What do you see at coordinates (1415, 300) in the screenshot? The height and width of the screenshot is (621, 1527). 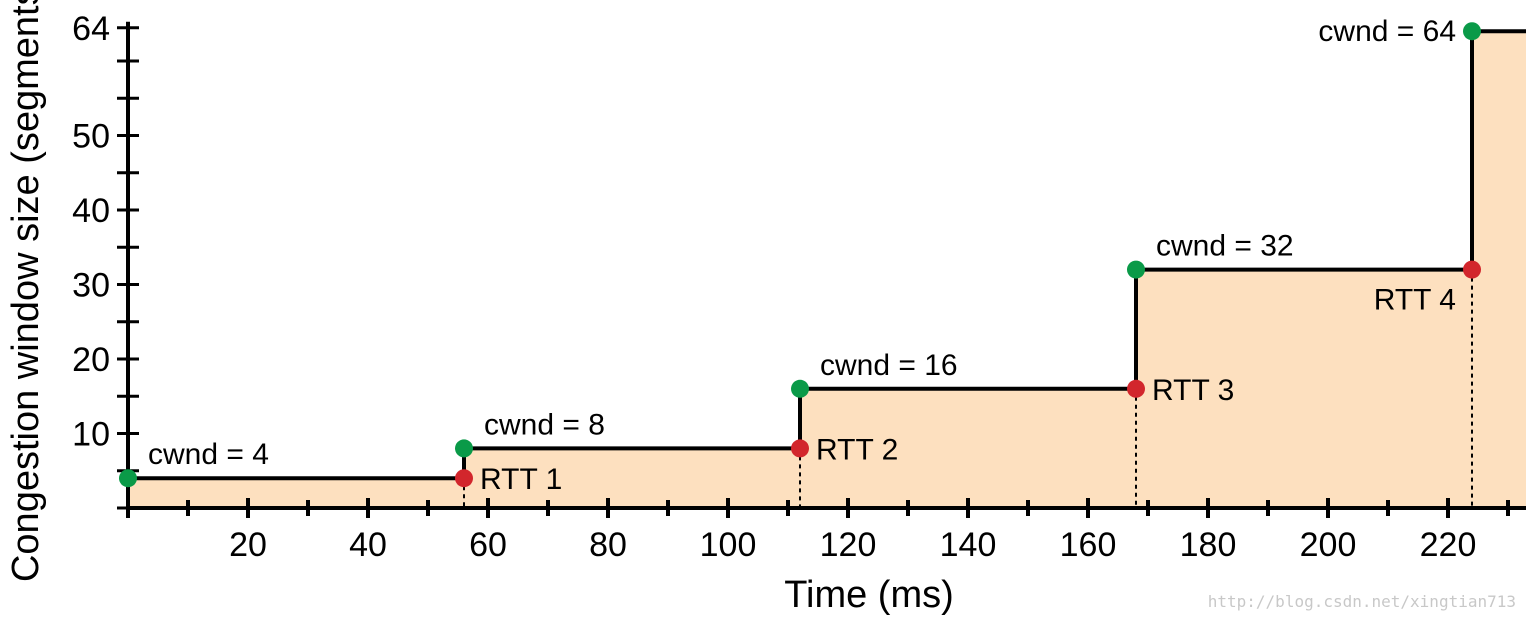 I see `rtt-label-4: RTT 4` at bounding box center [1415, 300].